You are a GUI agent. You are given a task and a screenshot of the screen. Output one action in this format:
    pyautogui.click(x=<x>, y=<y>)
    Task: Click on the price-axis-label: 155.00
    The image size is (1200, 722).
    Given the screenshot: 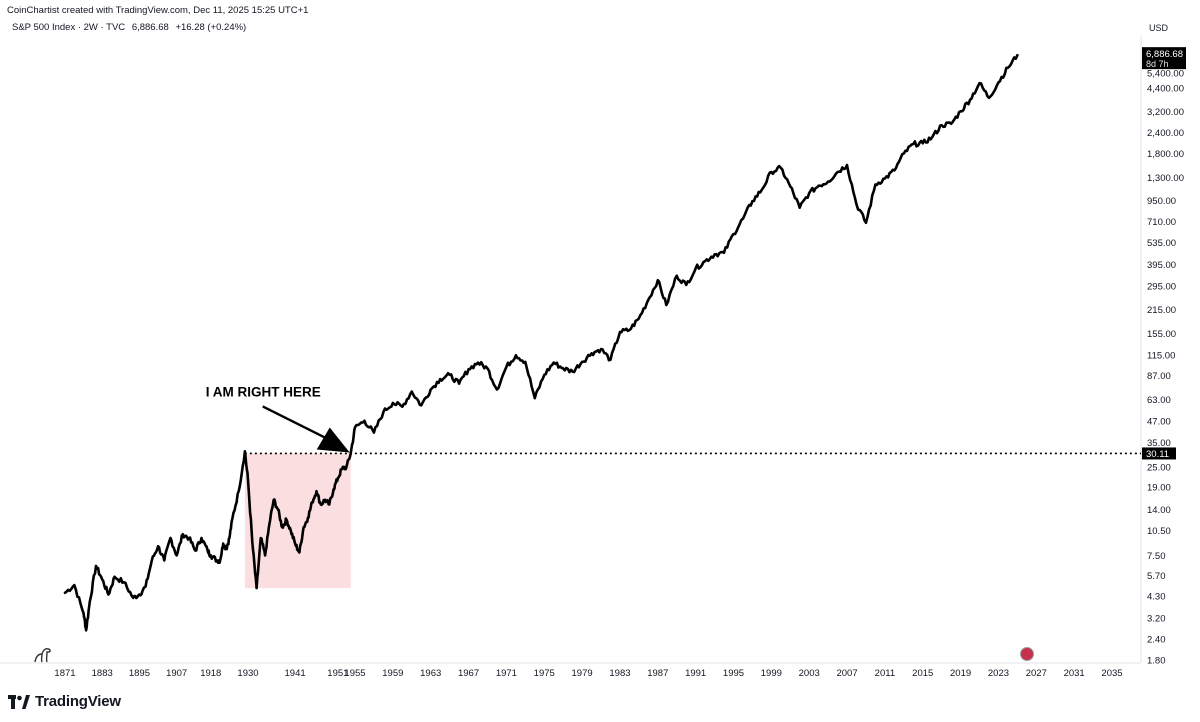 What is the action you would take?
    pyautogui.click(x=1161, y=334)
    